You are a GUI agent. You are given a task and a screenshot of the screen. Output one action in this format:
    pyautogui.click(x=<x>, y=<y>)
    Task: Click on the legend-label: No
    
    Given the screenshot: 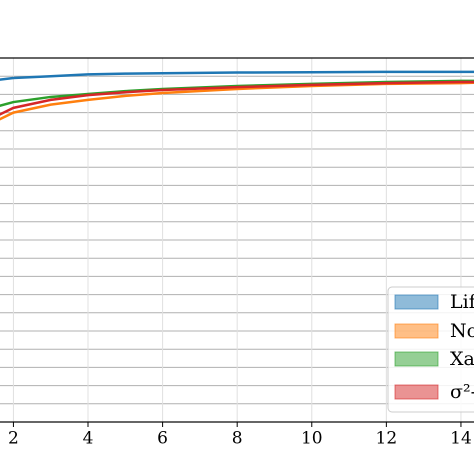 What is the action you would take?
    pyautogui.click(x=462, y=331)
    